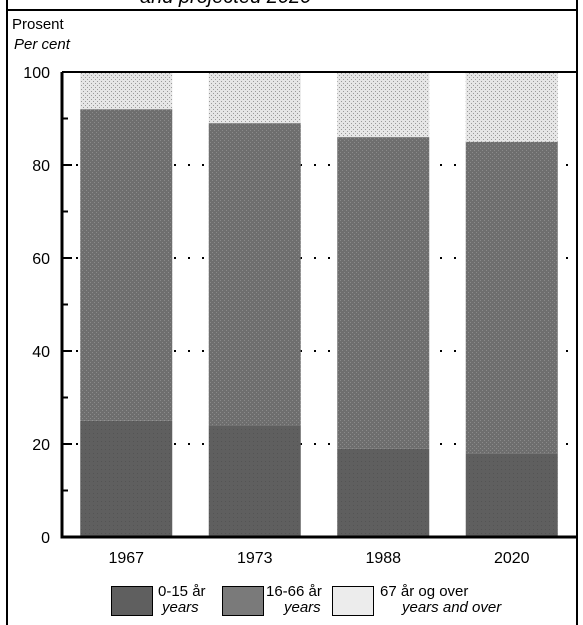 The width and height of the screenshot is (583, 625). What do you see at coordinates (294, 591) in the screenshot?
I see `legend-label-16-66-line1: 16-66 år` at bounding box center [294, 591].